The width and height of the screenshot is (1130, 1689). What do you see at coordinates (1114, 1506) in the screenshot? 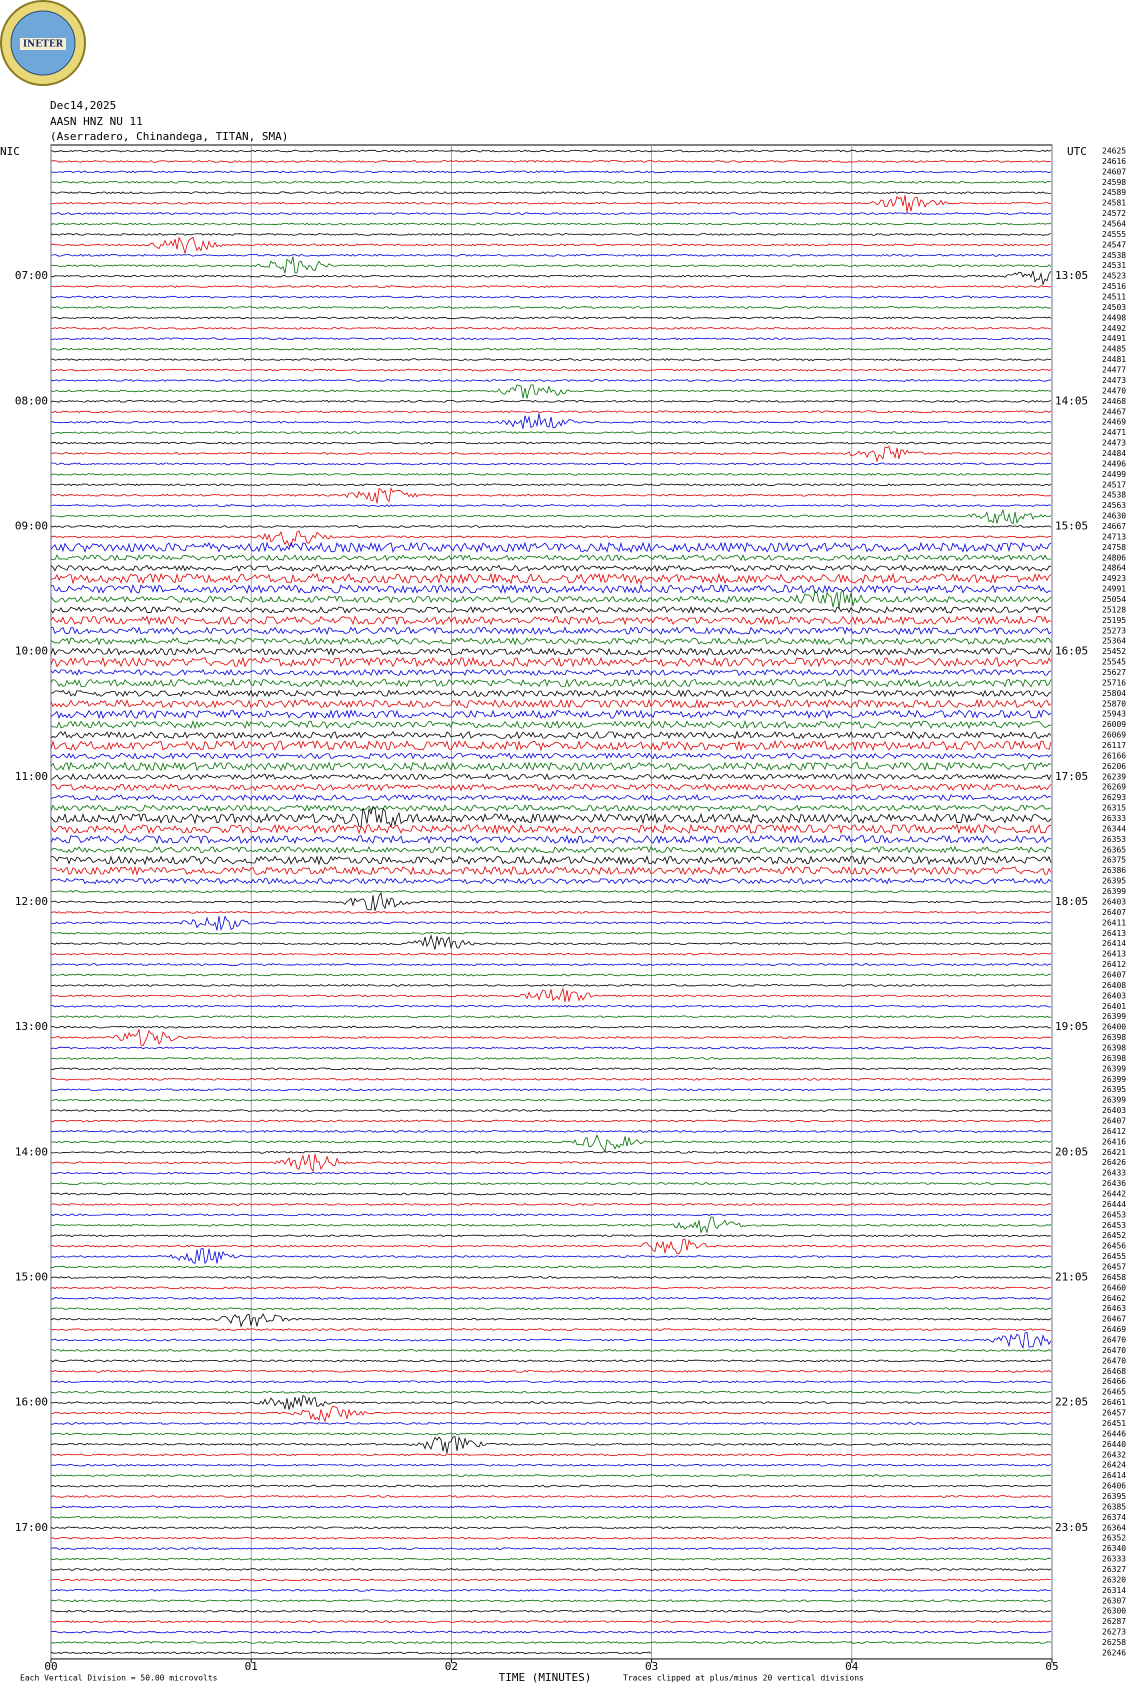
I see `row-value: 26385` at bounding box center [1114, 1506].